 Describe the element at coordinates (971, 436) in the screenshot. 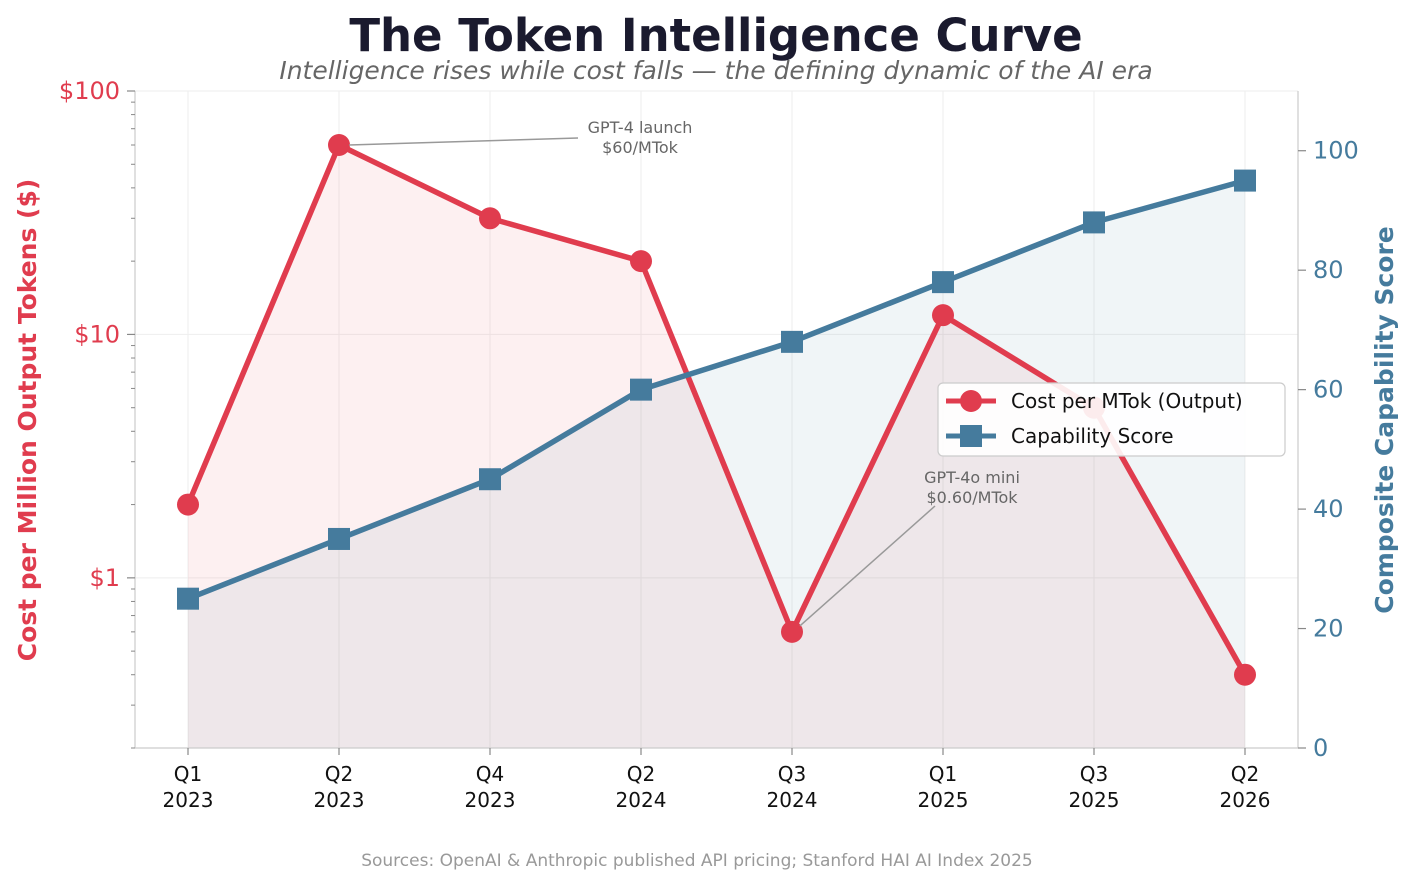

I see `legend-capability-marker` at that location.